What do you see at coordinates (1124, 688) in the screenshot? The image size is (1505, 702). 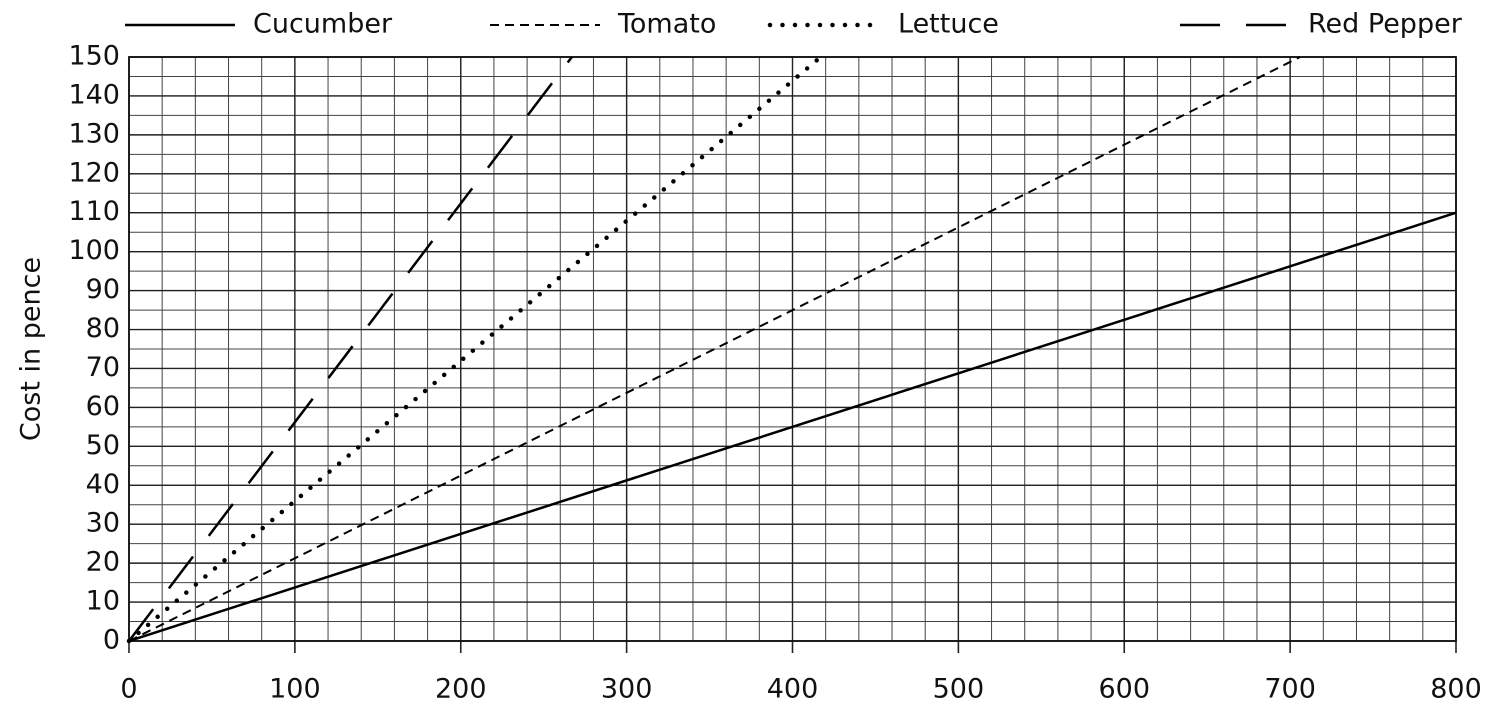 I see `x-tick-label: 600` at bounding box center [1124, 688].